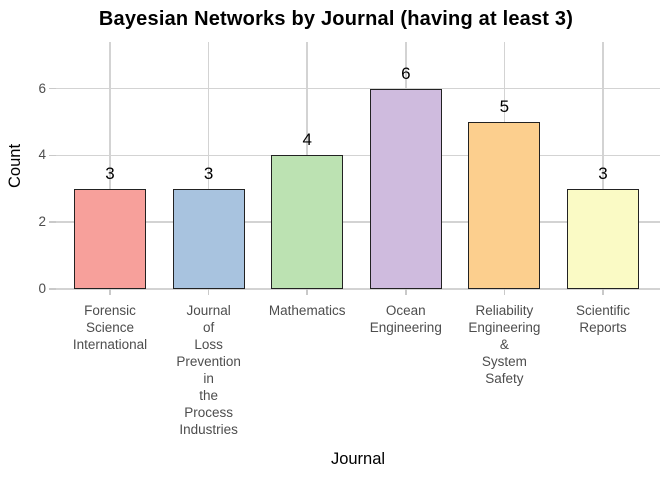  Describe the element at coordinates (307, 310) in the screenshot. I see `x-tick-label: Mathematics` at that location.